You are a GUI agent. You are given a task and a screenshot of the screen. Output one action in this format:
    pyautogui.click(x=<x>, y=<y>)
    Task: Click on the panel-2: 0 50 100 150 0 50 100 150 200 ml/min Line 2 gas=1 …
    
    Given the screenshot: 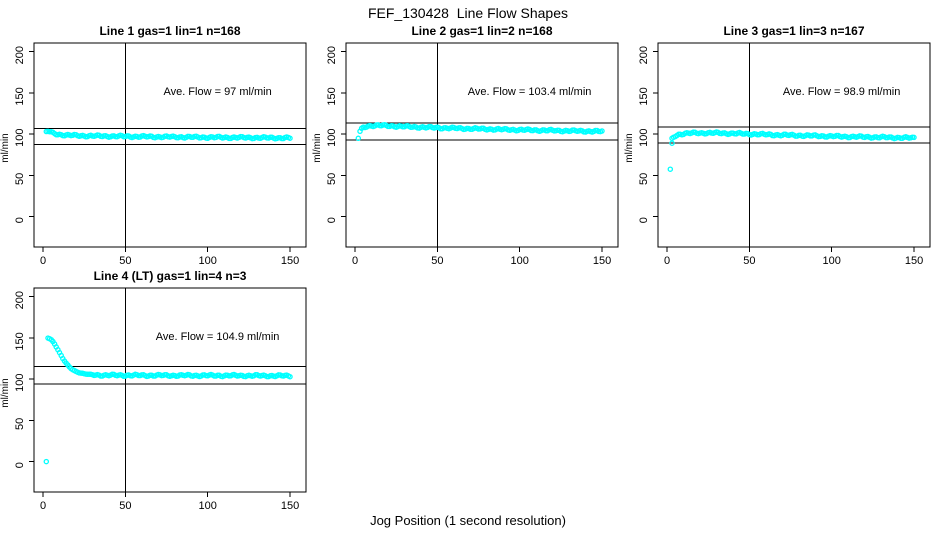 What is the action you would take?
    pyautogui.click(x=465, y=145)
    